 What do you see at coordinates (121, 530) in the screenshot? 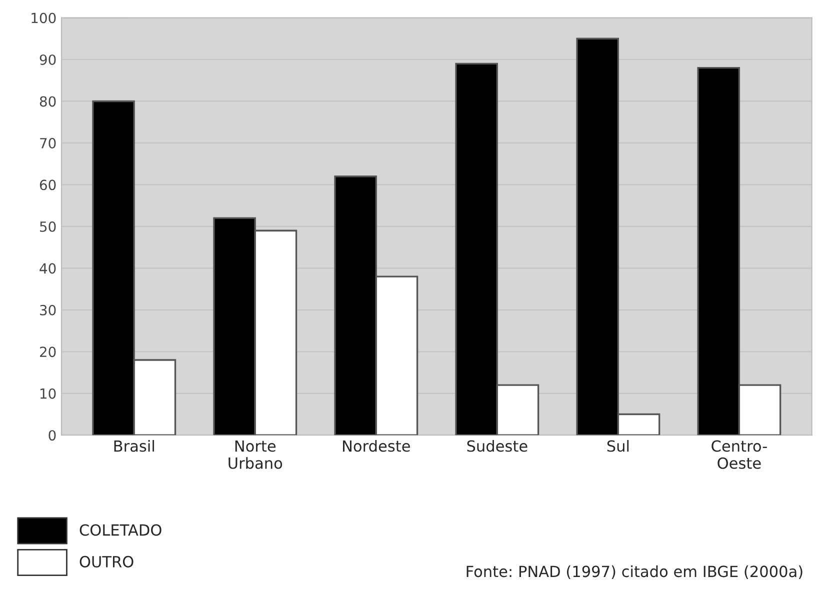
I see `legend-label: COLETADO` at bounding box center [121, 530].